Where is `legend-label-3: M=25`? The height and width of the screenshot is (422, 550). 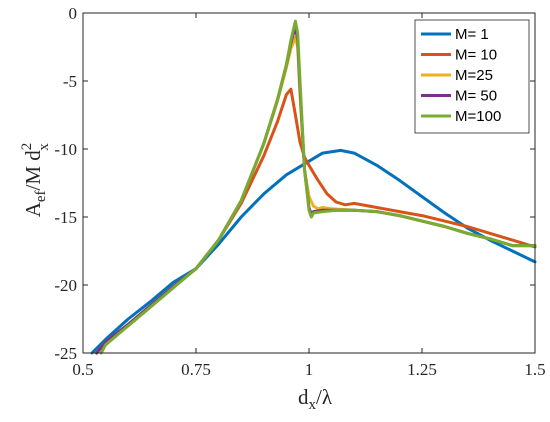
legend-label-3: M=25 is located at coordinates (474, 75).